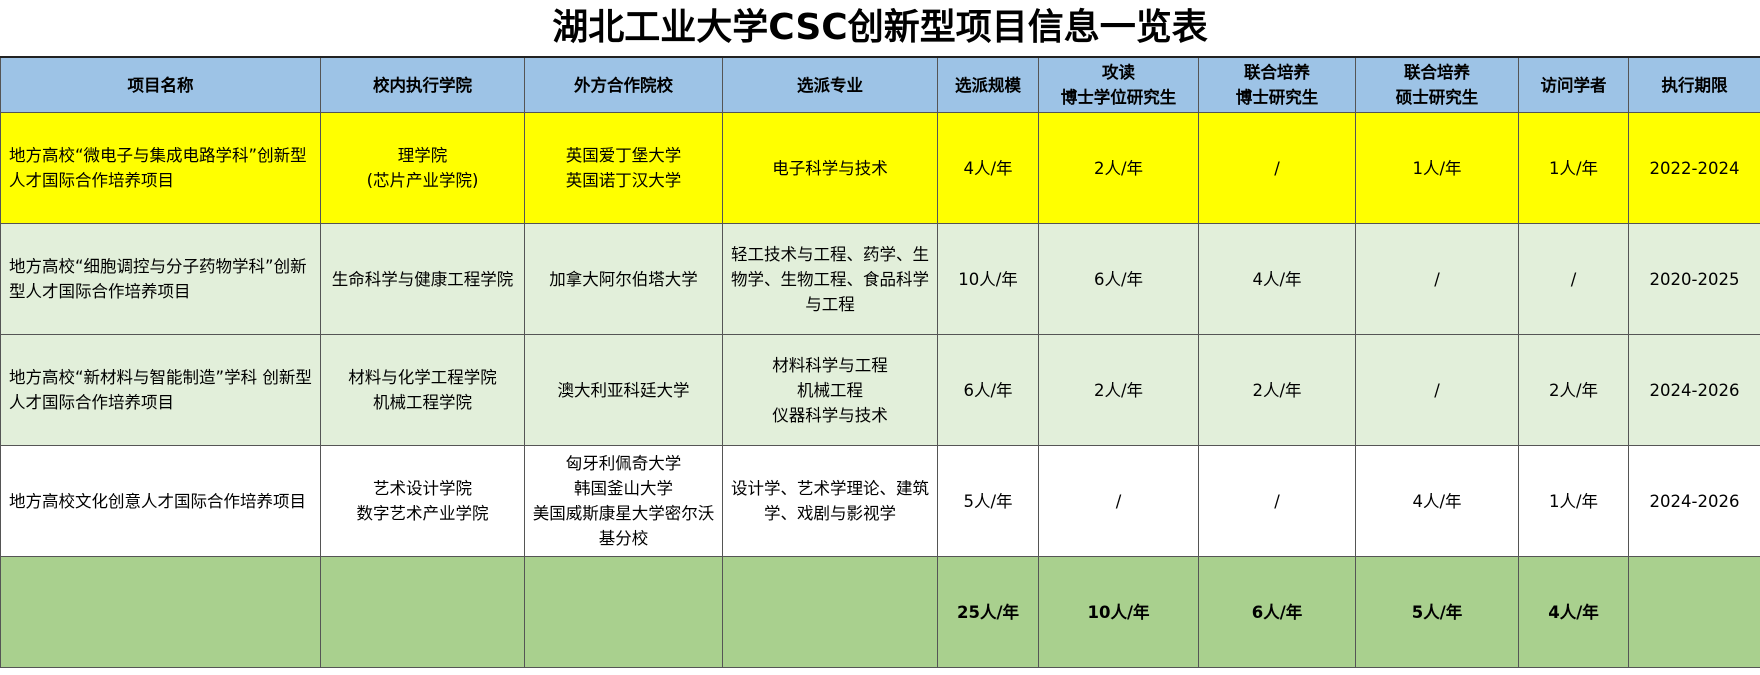  What do you see at coordinates (623, 390) in the screenshot?
I see `table-cell: 澳大利亚科廷大学` at bounding box center [623, 390].